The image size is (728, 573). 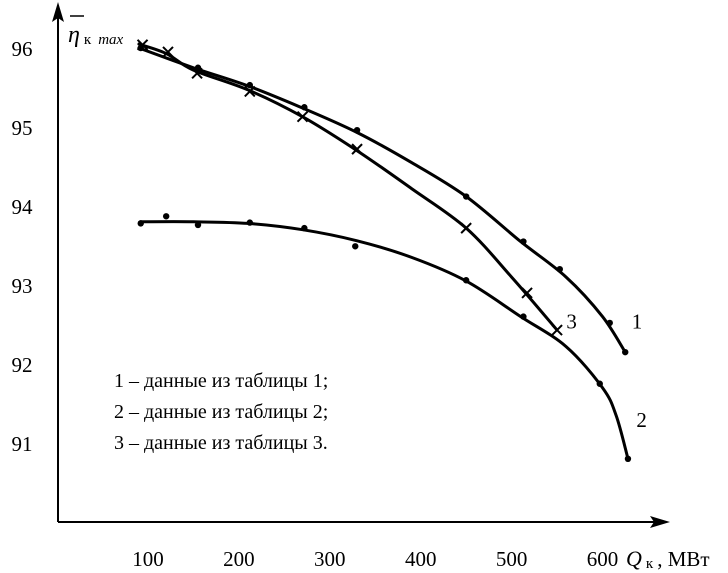 What do you see at coordinates (221, 443) in the screenshot?
I see `legend-item-3: 3 – данные из таблицы 3.` at bounding box center [221, 443].